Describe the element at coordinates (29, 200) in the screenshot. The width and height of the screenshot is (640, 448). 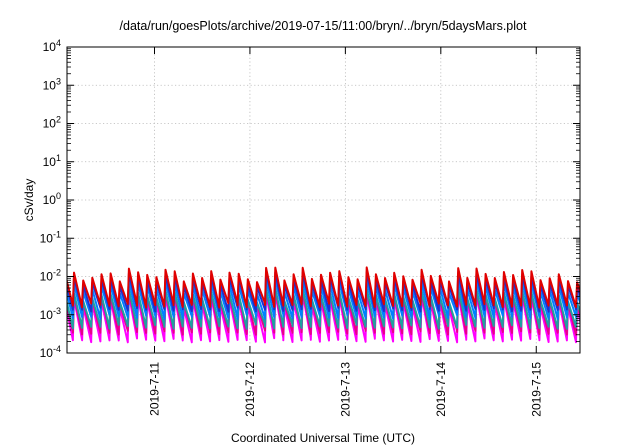
I see `y-axis-label: cSv/day` at that location.